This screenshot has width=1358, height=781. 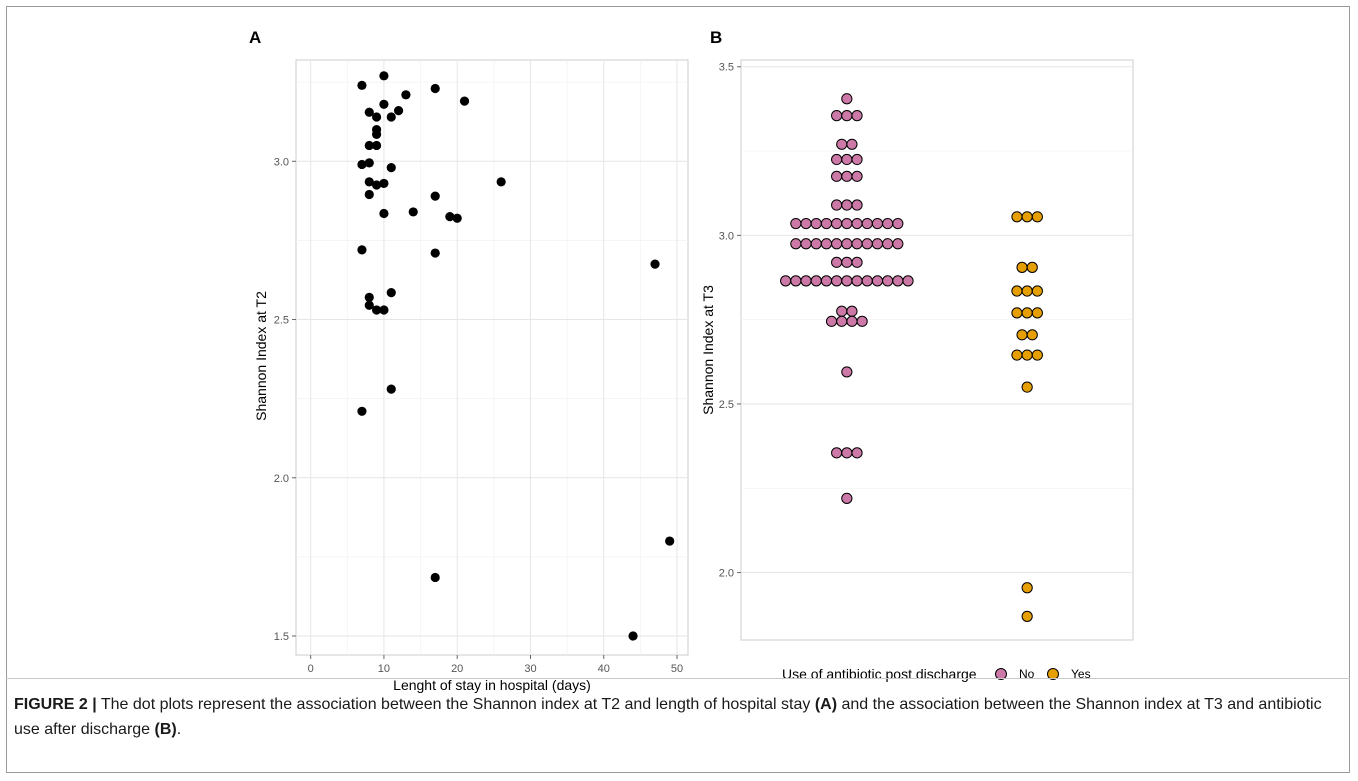 What do you see at coordinates (716, 37) in the screenshot?
I see `panel-b-label: B` at bounding box center [716, 37].